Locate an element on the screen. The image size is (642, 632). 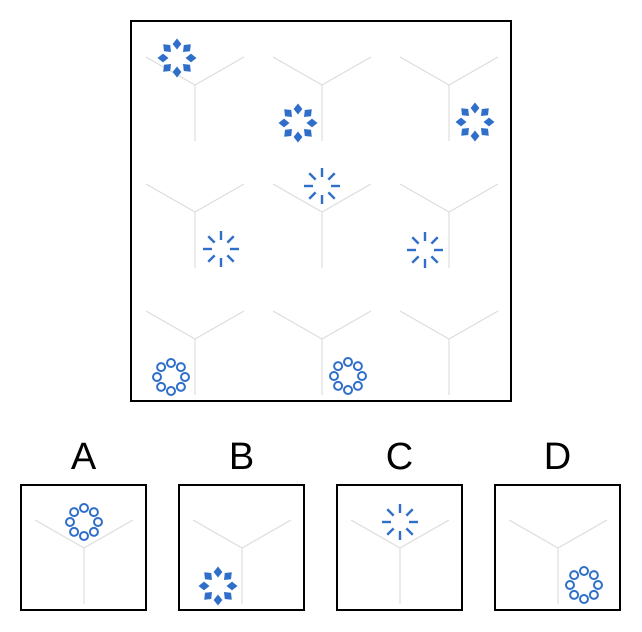
grid-cell-1-tile is located at coordinates (195, 89).